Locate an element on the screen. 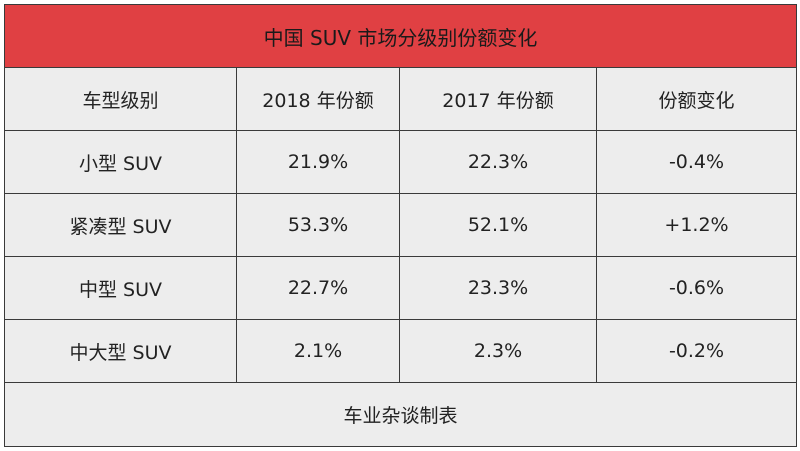  title-row: 中国 SUV 市场分级别份额变化 is located at coordinates (400, 36).